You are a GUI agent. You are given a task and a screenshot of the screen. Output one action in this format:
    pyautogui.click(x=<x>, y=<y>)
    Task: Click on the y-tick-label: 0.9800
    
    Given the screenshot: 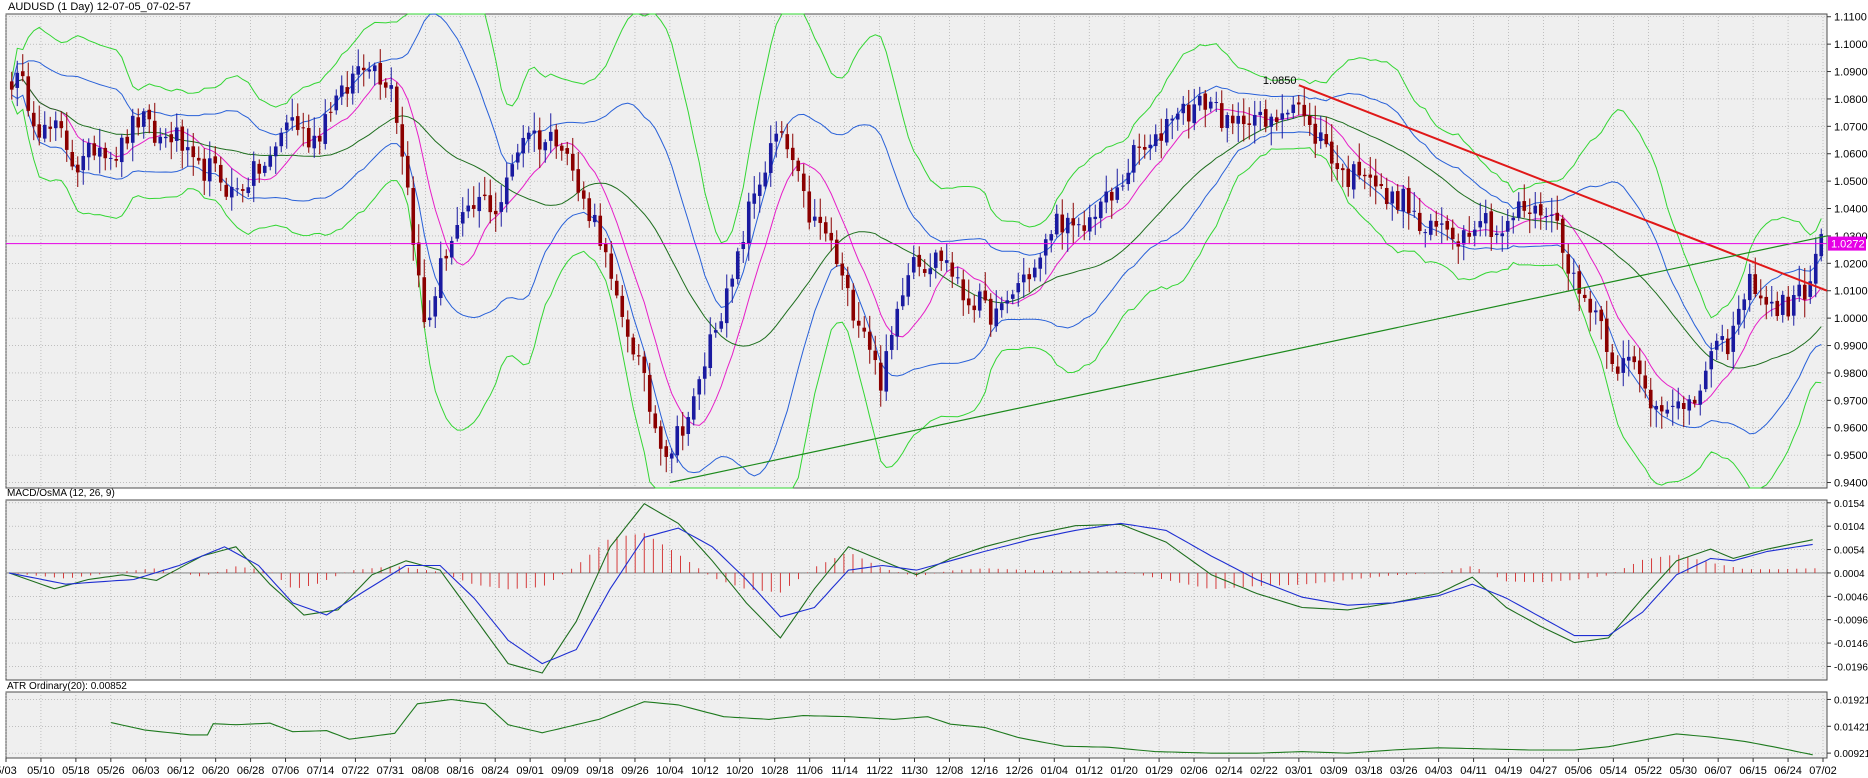 What is the action you would take?
    pyautogui.click(x=1851, y=374)
    